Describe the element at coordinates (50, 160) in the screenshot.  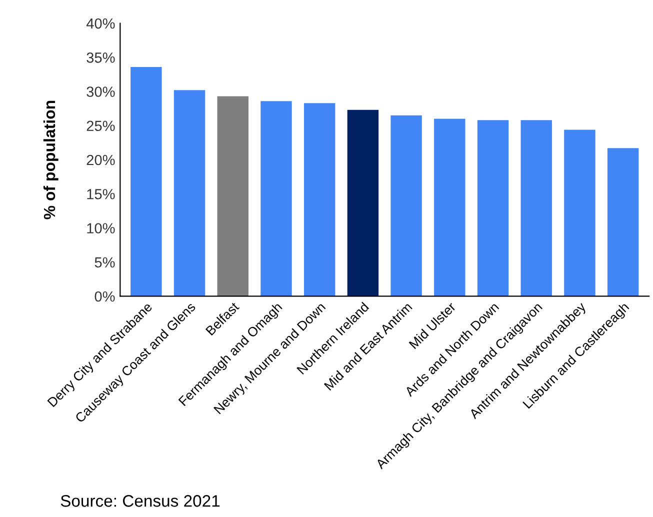
I see `y-axis-title: % of population` at that location.